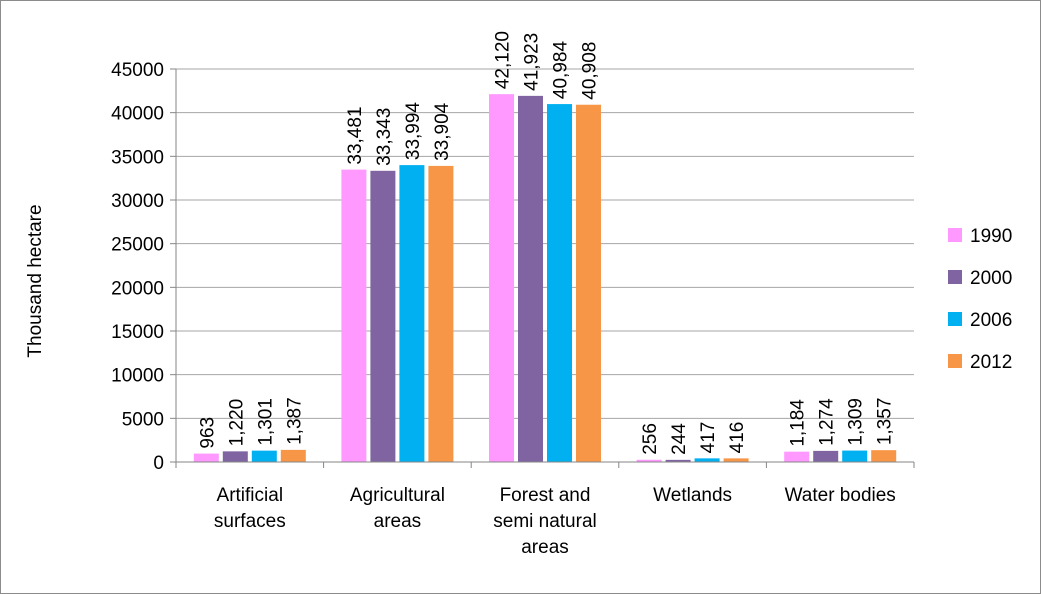 Image resolution: width=1041 pixels, height=594 pixels. What do you see at coordinates (955, 361) in the screenshot?
I see `legend-swatch-2012` at bounding box center [955, 361].